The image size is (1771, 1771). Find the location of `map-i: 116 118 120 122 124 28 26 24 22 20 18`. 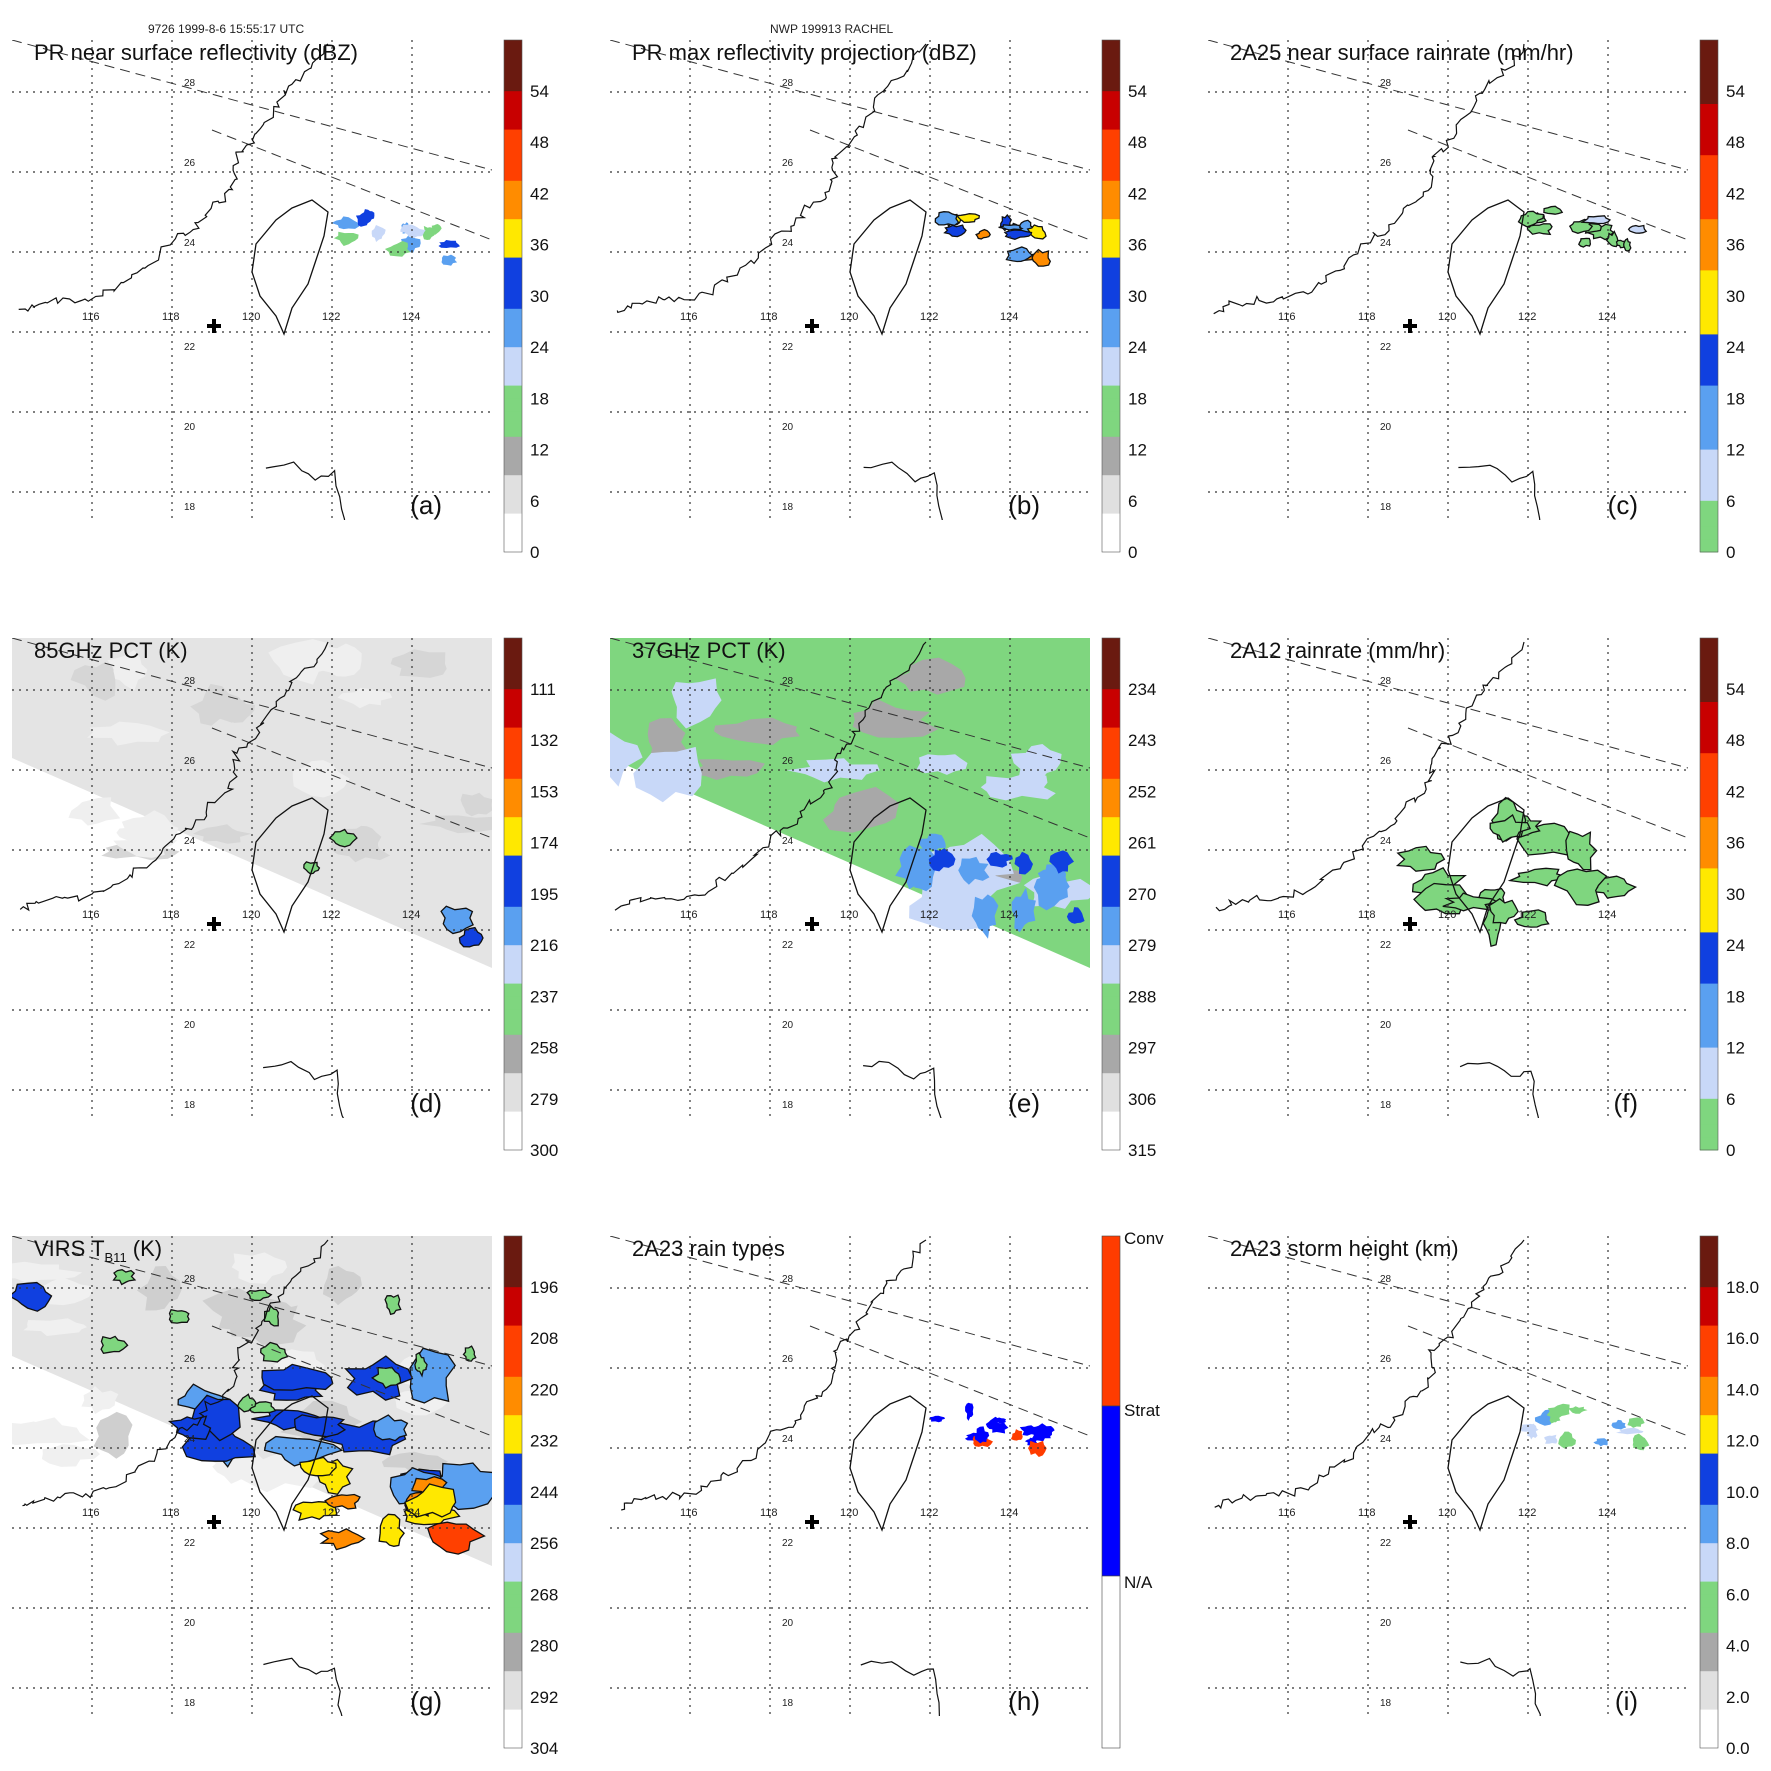

map-i: 116 118 120 122 124 28 26 24 22 20 18 is located at coordinates (1448, 1476).